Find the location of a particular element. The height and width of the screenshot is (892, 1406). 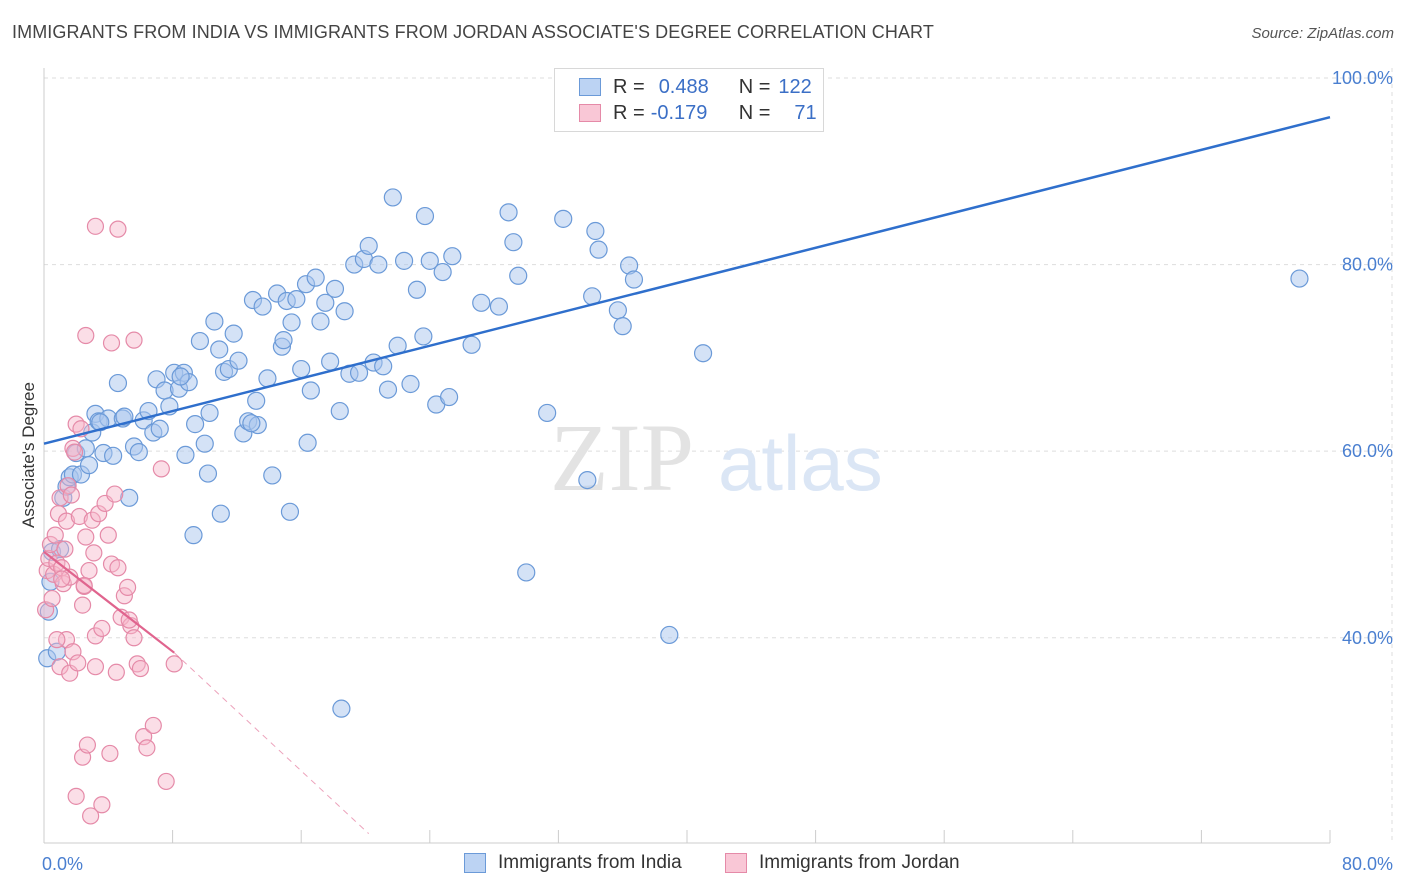

jordan-trend-line is located at coordinates (109, 602).